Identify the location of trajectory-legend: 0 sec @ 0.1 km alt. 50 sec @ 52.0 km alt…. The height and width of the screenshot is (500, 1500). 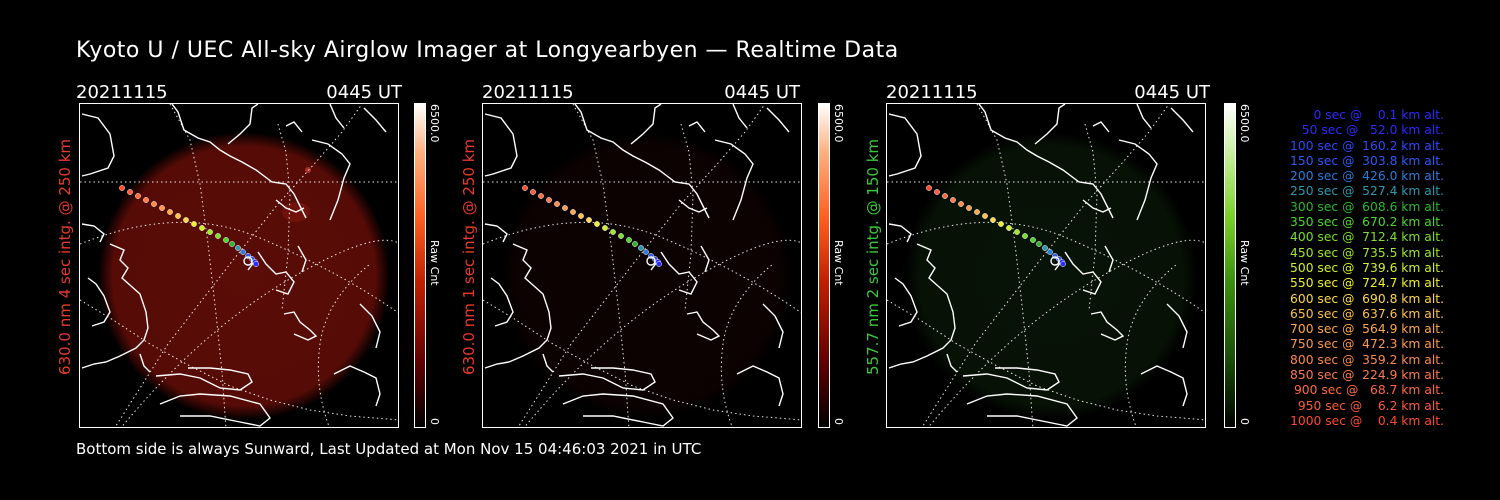
(1353, 268).